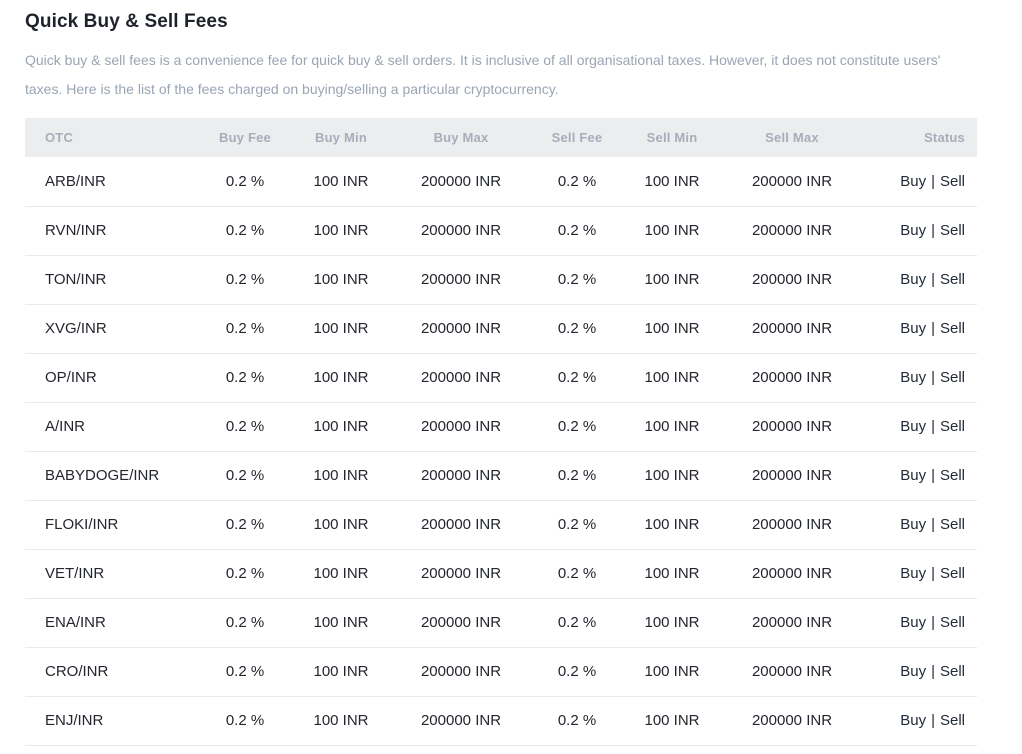  What do you see at coordinates (110, 231) in the screenshot?
I see `cell-otc: RVN/INR` at bounding box center [110, 231].